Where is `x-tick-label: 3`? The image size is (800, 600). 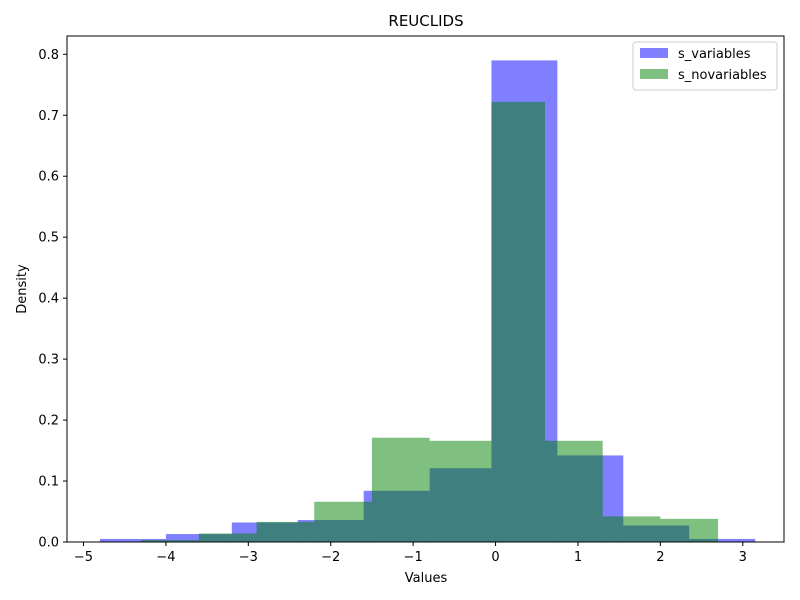
x-tick-label: 3 is located at coordinates (743, 557).